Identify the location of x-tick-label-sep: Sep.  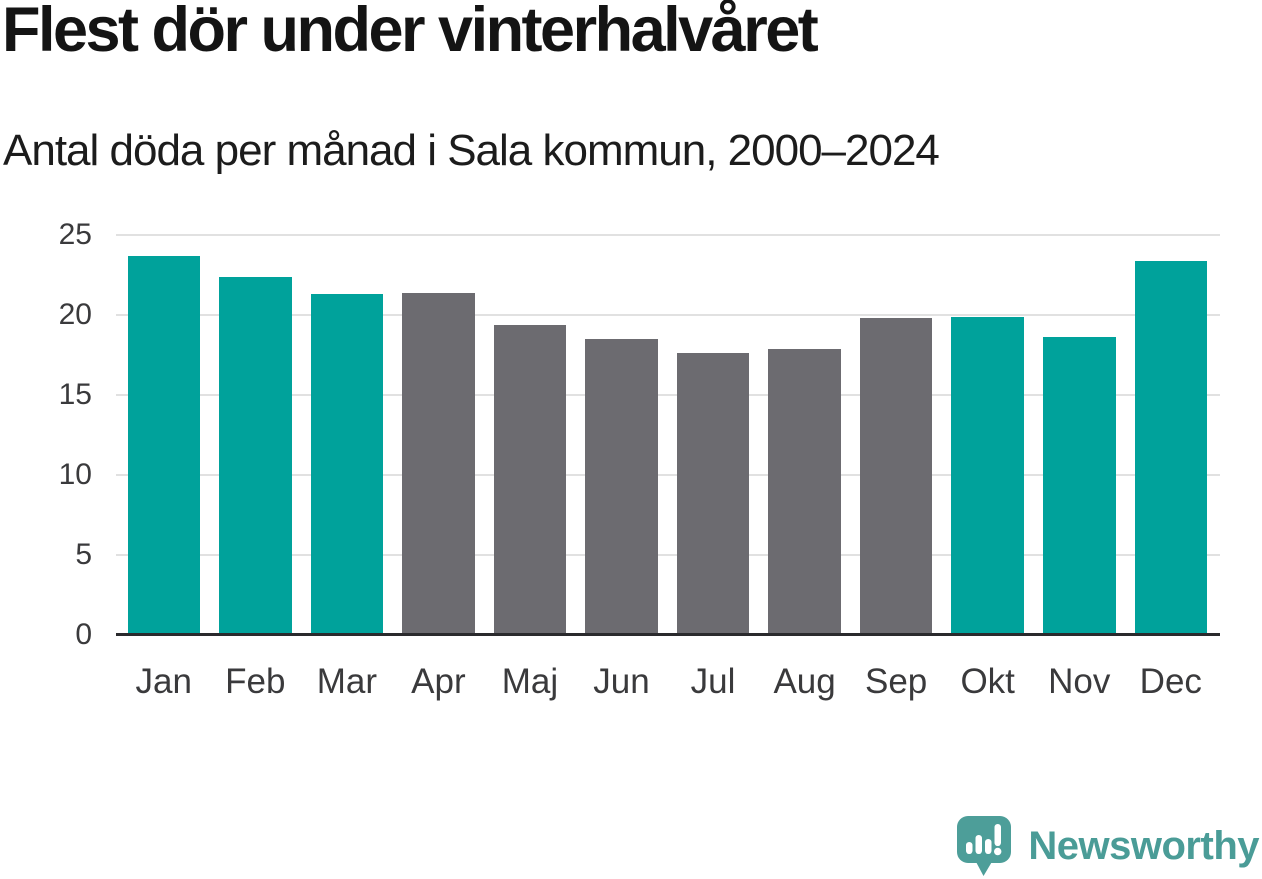
(896, 681).